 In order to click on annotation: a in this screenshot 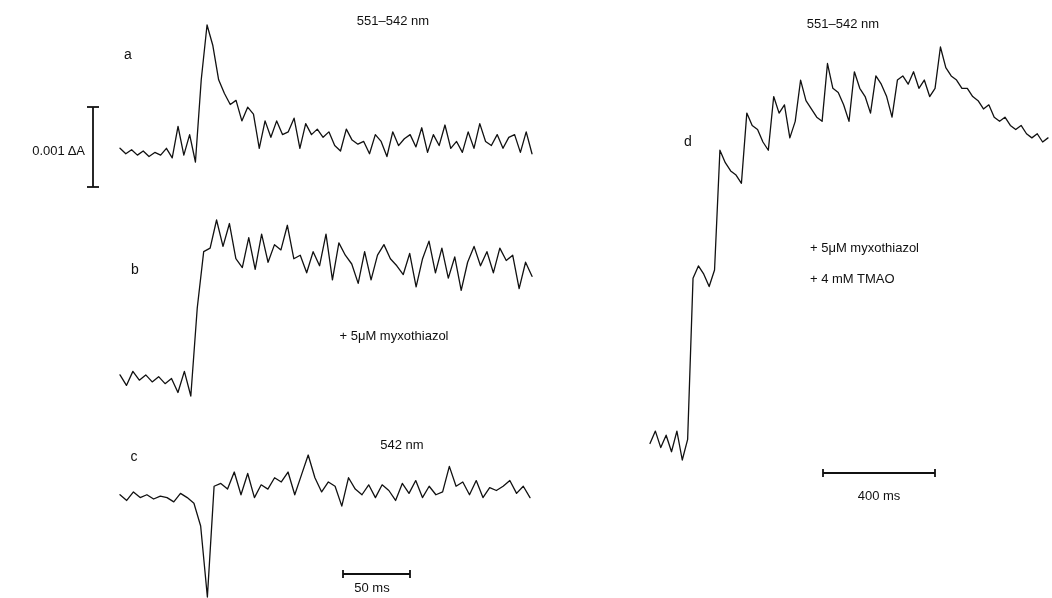, I will do `click(128, 54)`.